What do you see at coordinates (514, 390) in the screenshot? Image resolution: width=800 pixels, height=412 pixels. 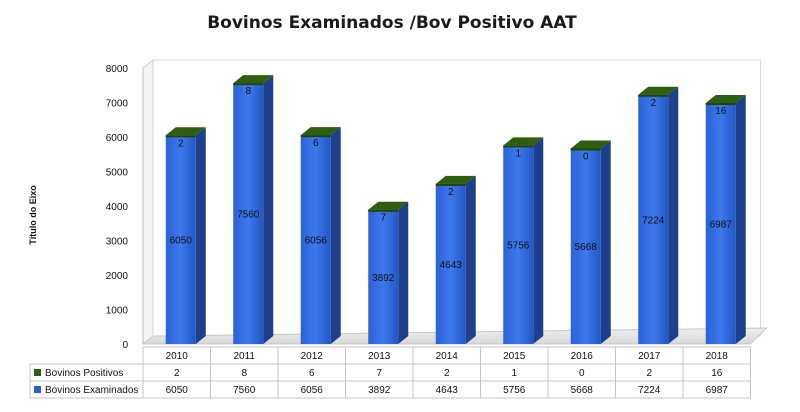 I see `table-cell-examined: 5756` at bounding box center [514, 390].